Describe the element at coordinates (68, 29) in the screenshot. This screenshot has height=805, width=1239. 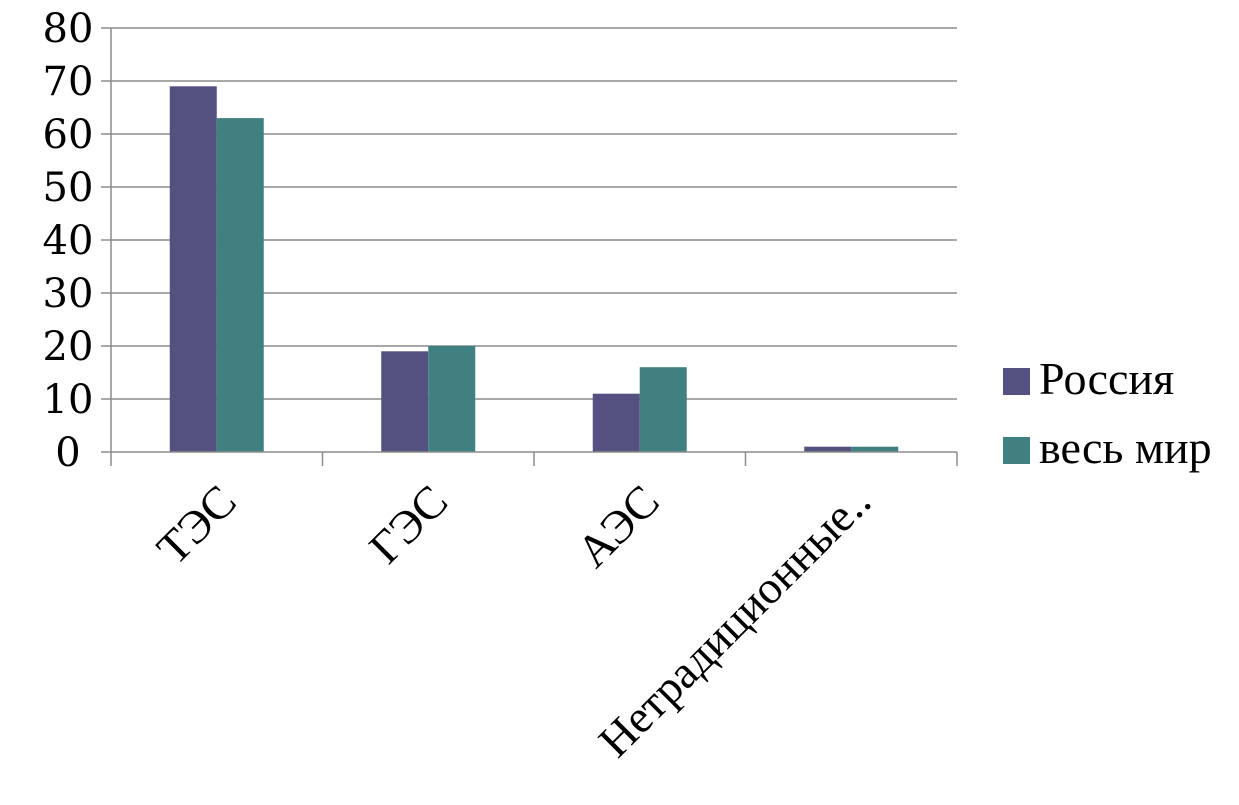
I see `y-tick-label: 80` at that location.